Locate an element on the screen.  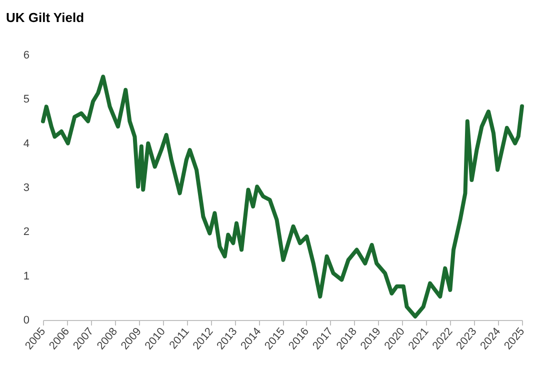
y-tick-label: 5 is located at coordinates (26, 100).